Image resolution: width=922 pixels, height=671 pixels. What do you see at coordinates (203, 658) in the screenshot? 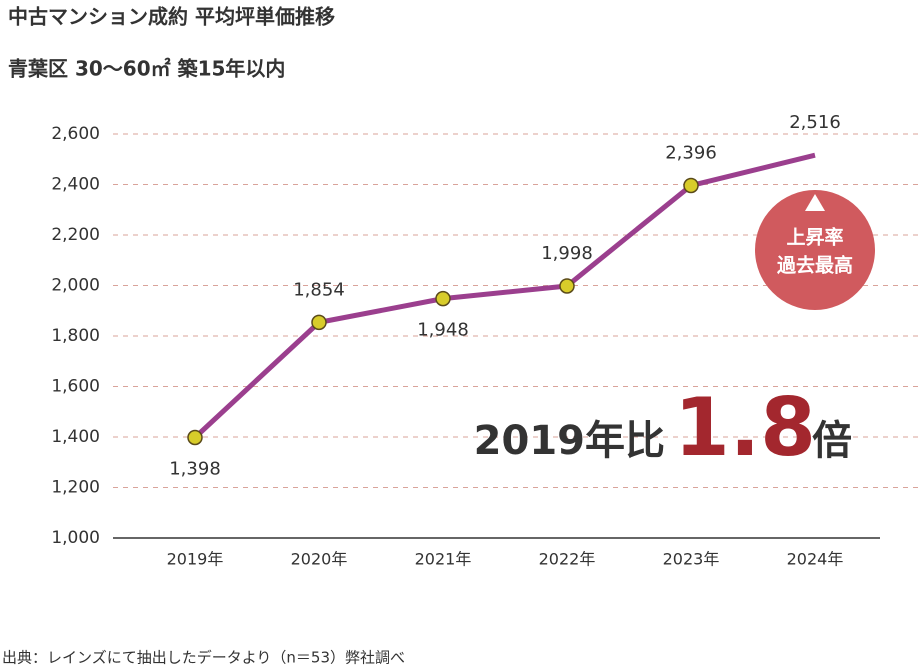
I see `source-note: 出典：レインズにて抽出したデータより（n＝53）弊社調べ` at bounding box center [203, 658].